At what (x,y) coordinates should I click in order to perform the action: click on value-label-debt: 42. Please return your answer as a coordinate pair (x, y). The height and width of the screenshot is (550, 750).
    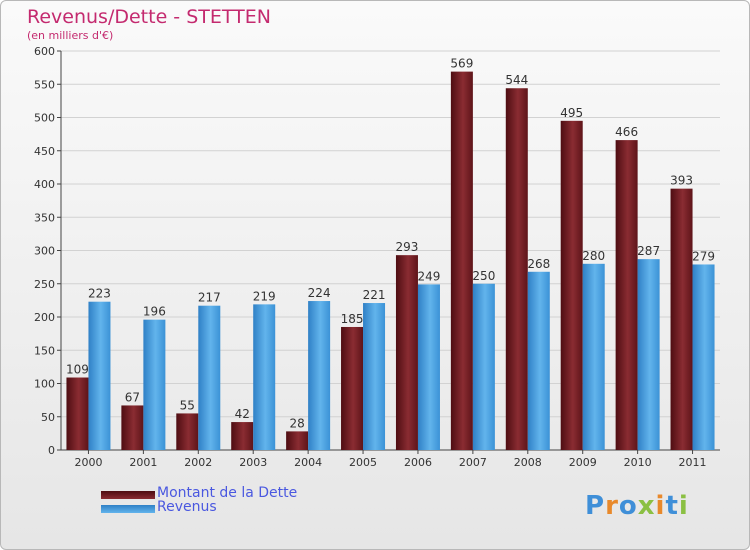
    Looking at the image, I should click on (242, 414).